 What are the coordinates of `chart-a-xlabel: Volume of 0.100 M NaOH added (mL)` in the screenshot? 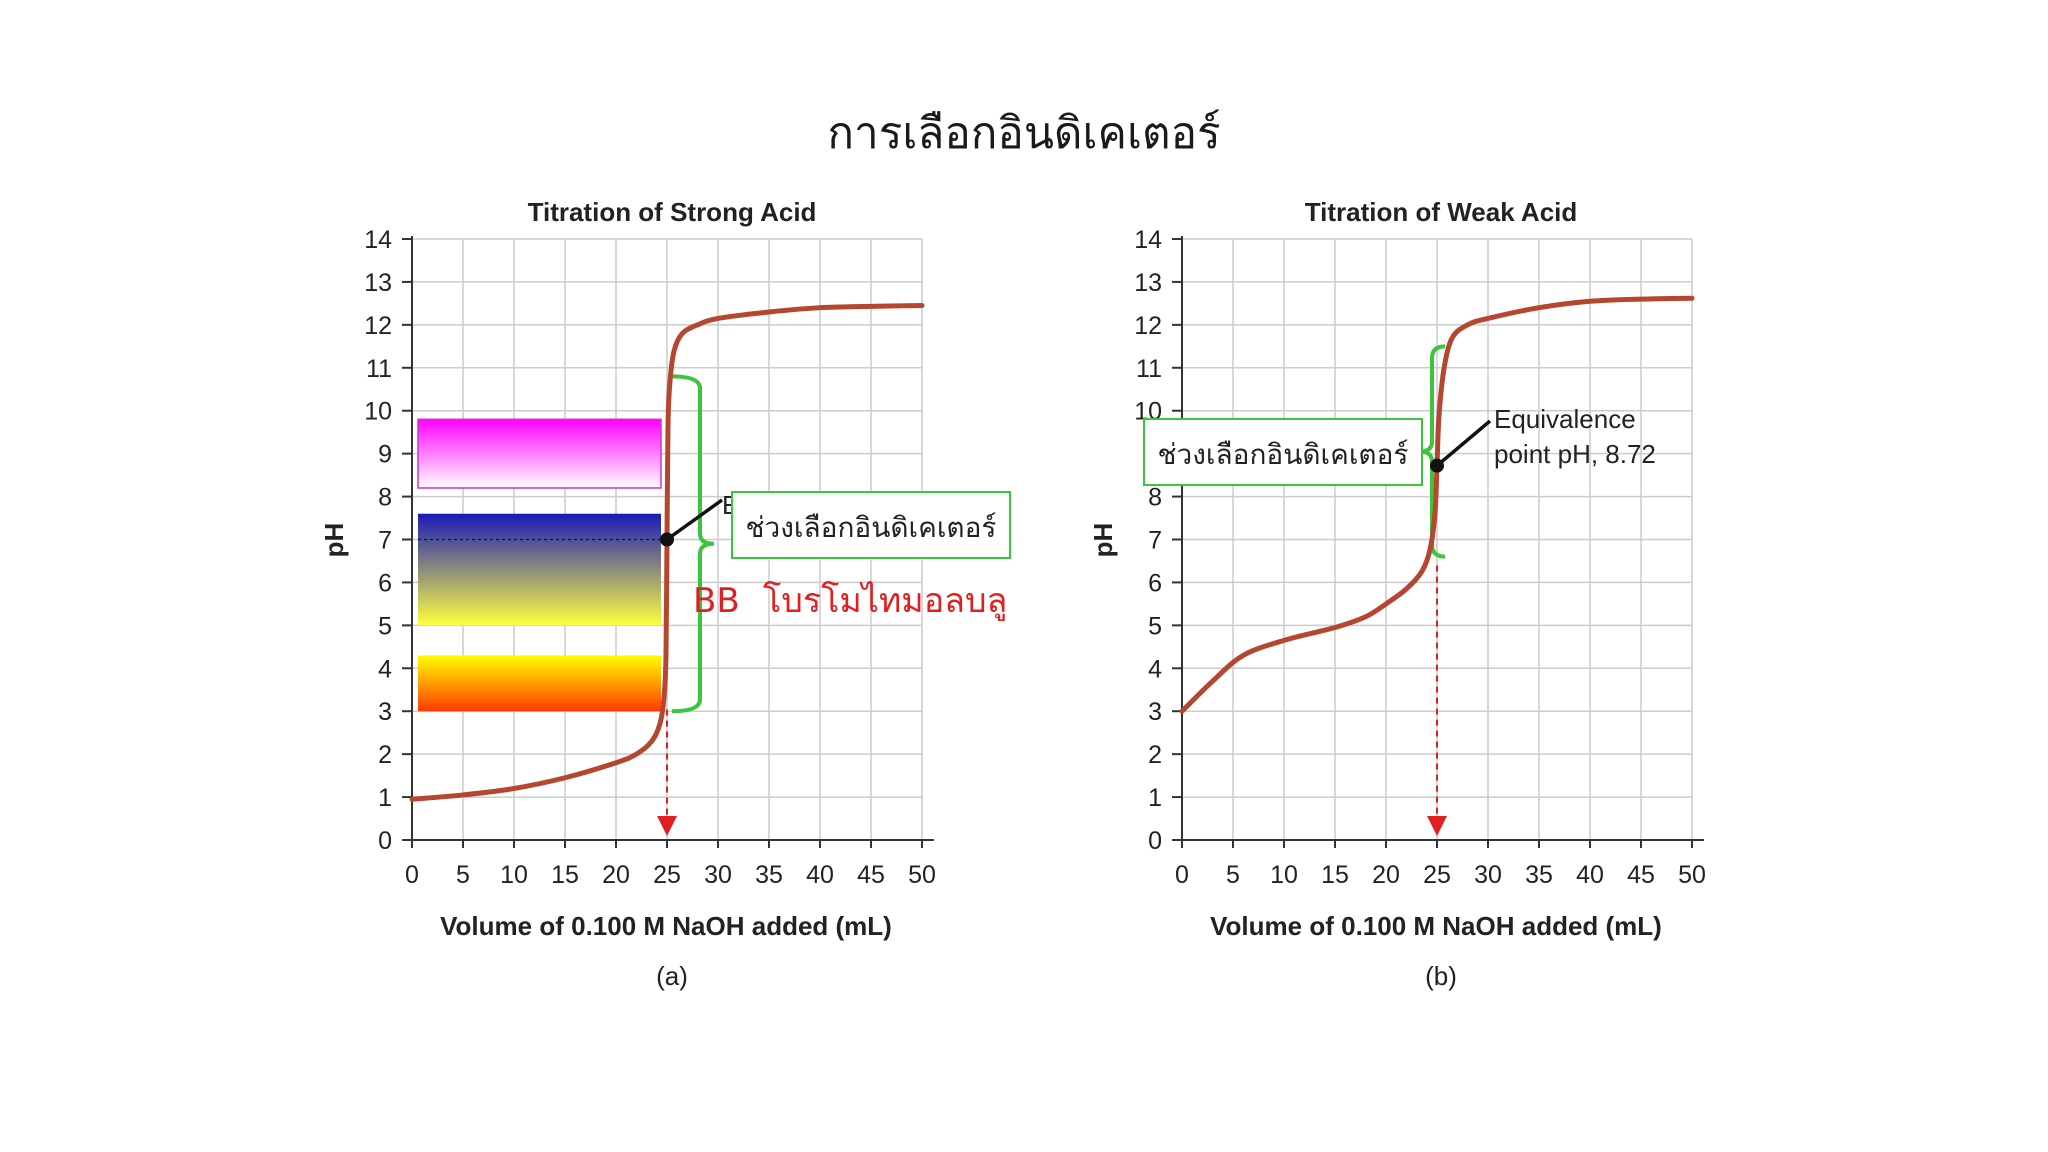 It's located at (666, 926).